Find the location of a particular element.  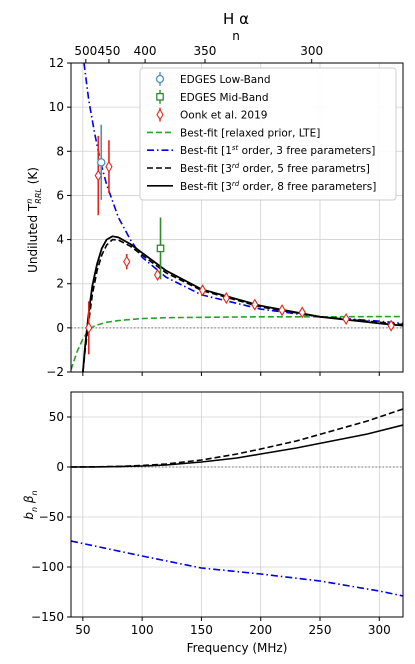

legend-item: Best-fit [3rd order, 8 free parameters] is located at coordinates (261, 186).